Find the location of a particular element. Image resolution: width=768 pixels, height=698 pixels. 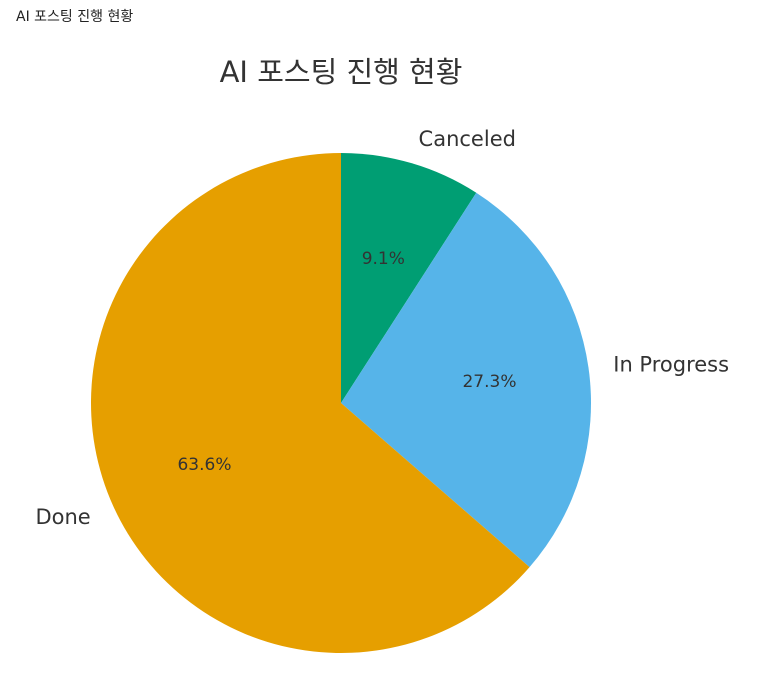

page-caption: AI 포스팅 진행 현황 is located at coordinates (75, 17).